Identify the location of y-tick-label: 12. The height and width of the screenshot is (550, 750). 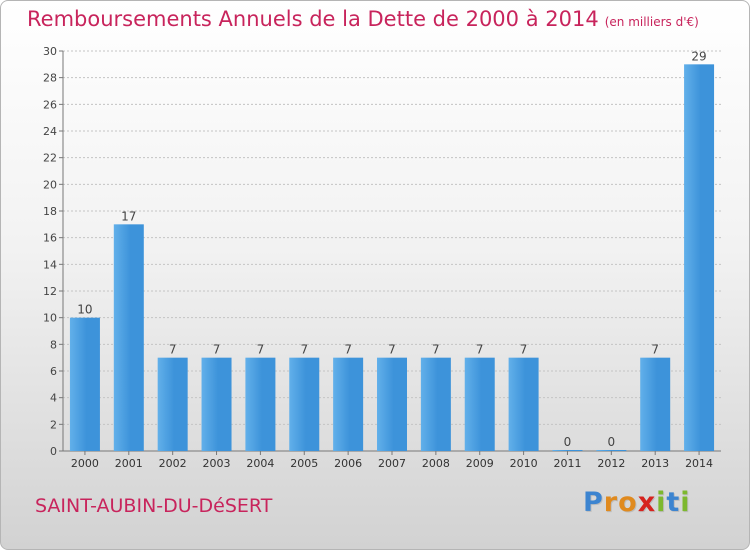
(50, 291).